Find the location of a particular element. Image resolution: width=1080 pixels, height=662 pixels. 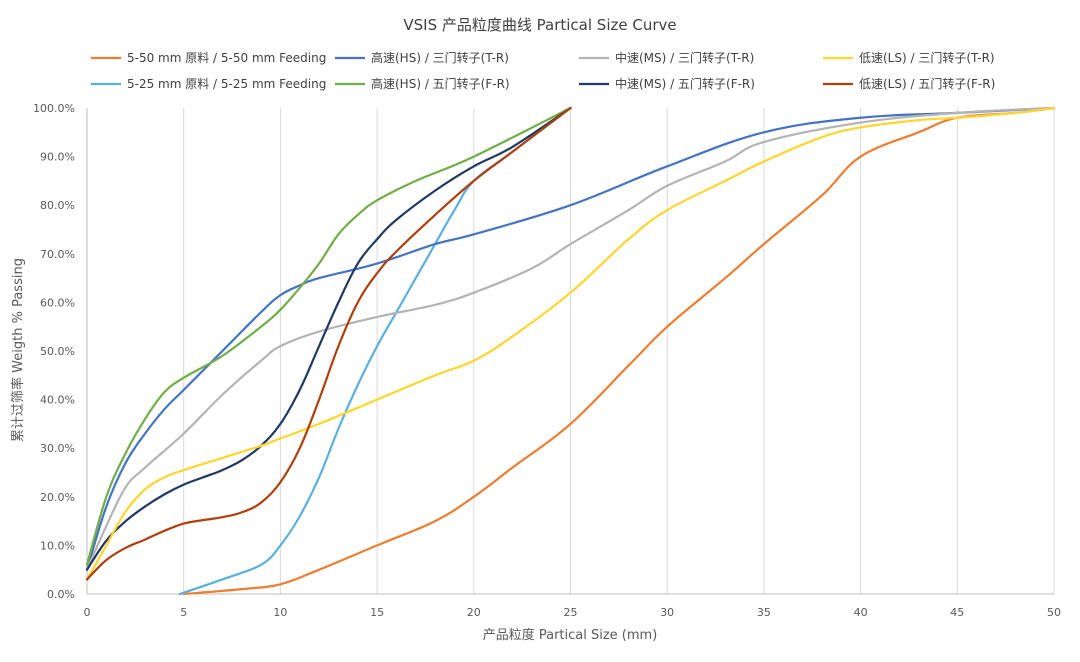

x-tick-label: 50 is located at coordinates (1054, 612).